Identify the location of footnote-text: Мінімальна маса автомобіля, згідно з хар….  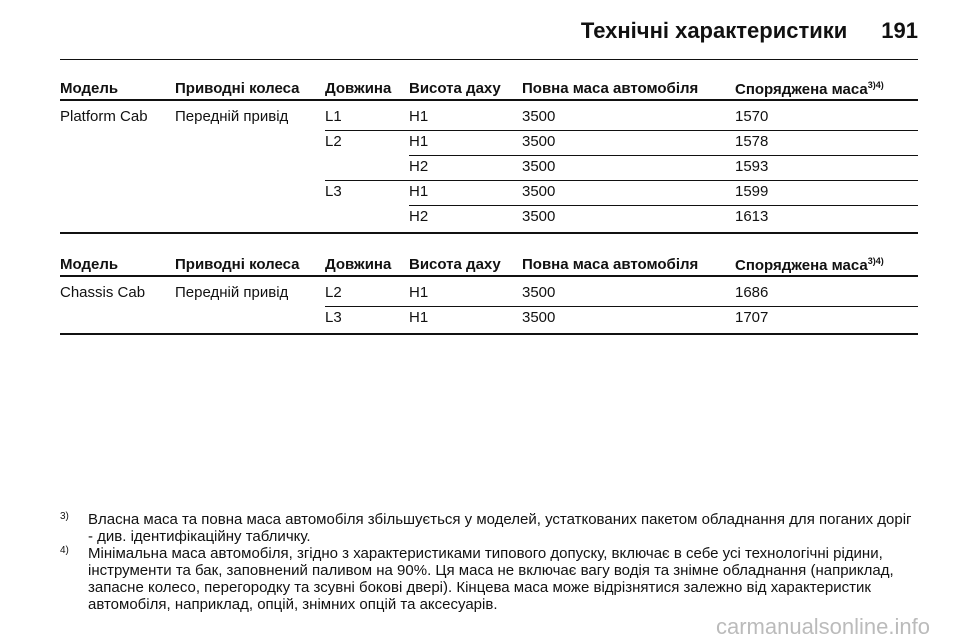
(491, 579).